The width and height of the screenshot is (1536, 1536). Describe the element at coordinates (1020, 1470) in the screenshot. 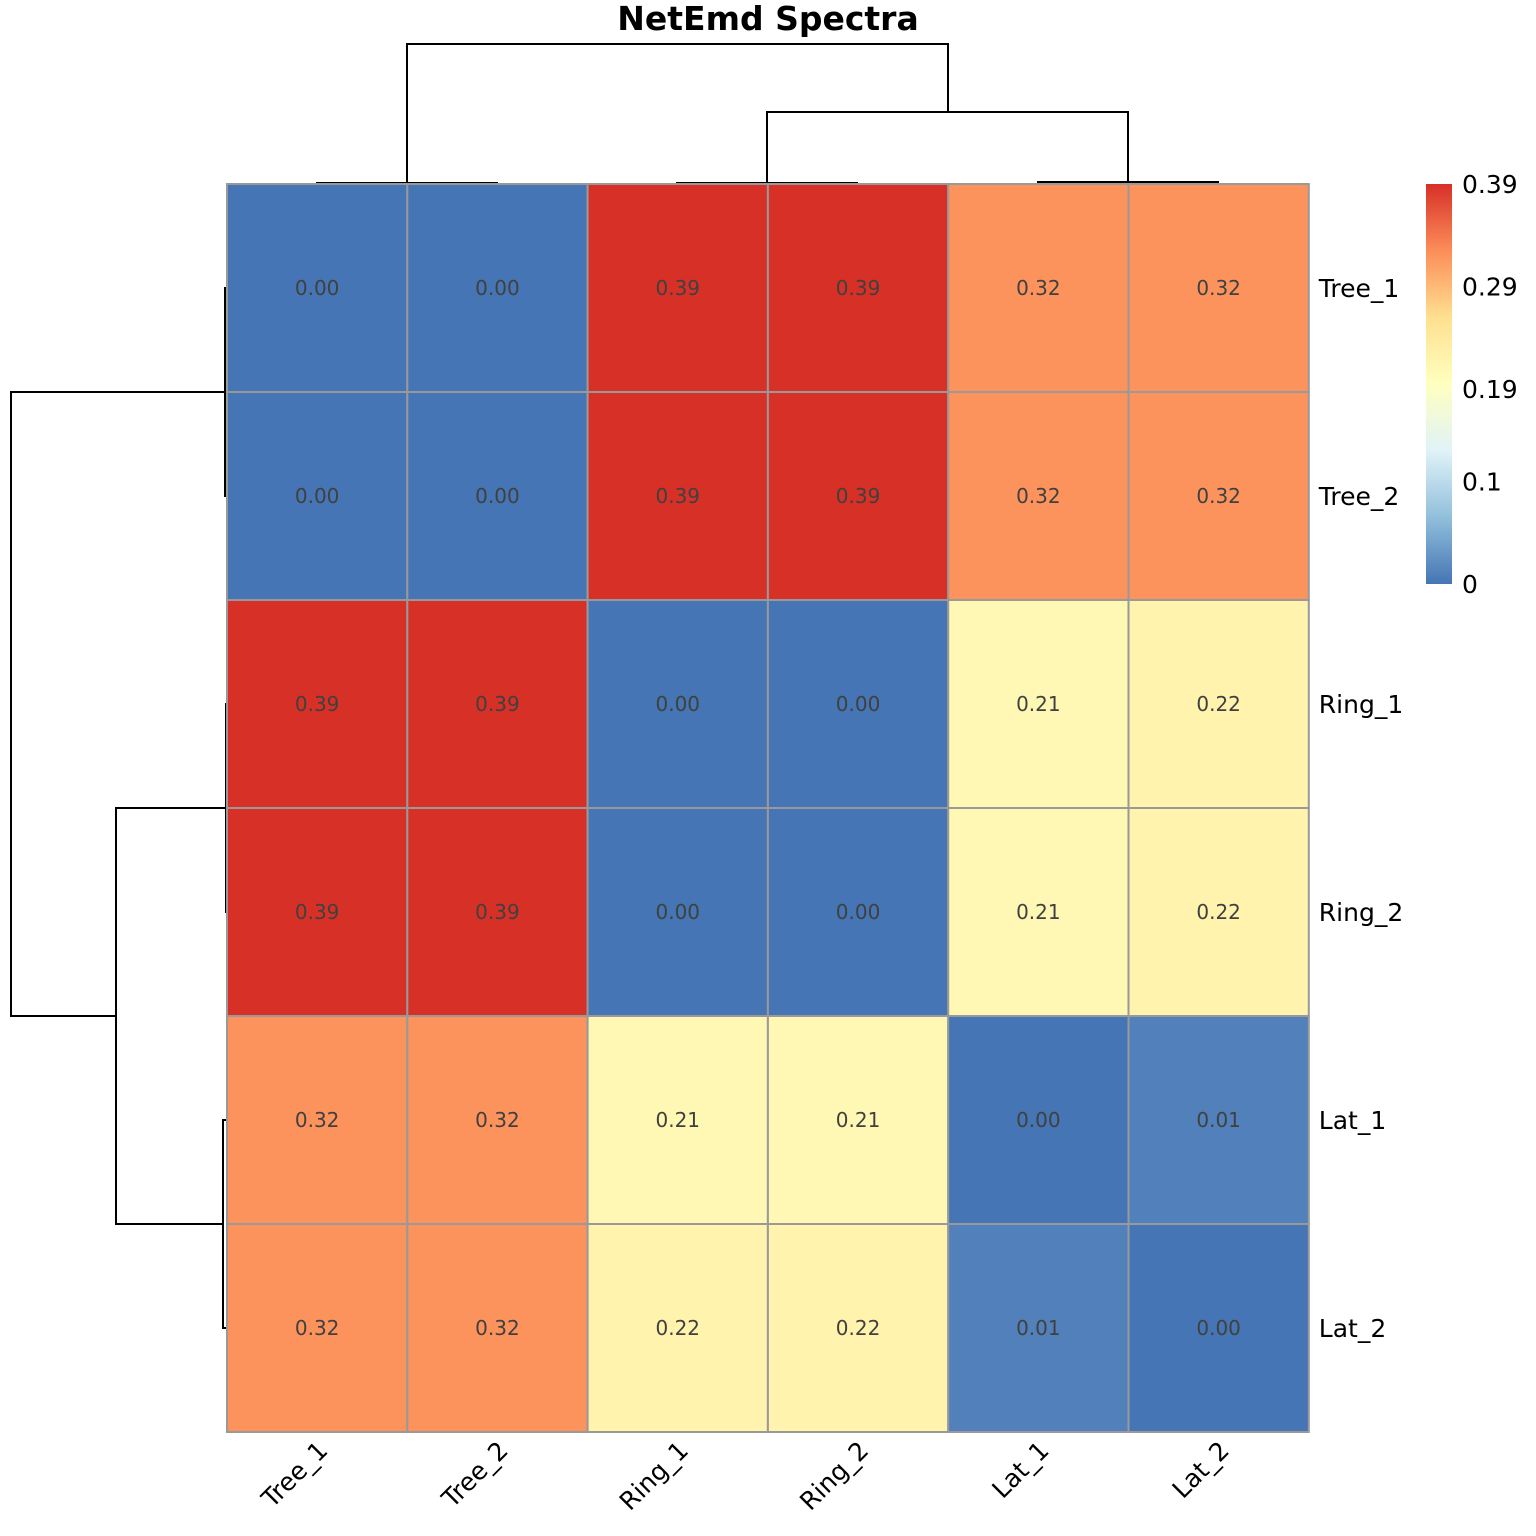

I see `column-label: Lat_1` at that location.